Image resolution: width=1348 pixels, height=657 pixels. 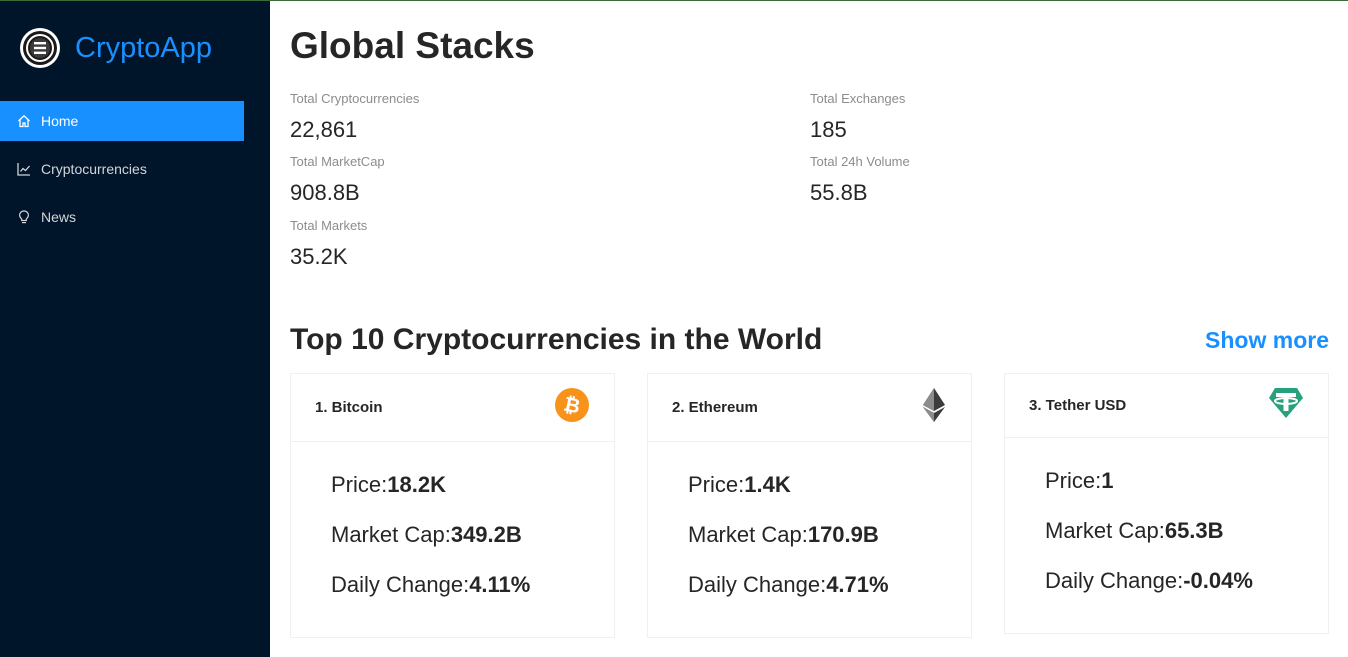 I want to click on card-price: Price:18.2K, so click(x=388, y=484).